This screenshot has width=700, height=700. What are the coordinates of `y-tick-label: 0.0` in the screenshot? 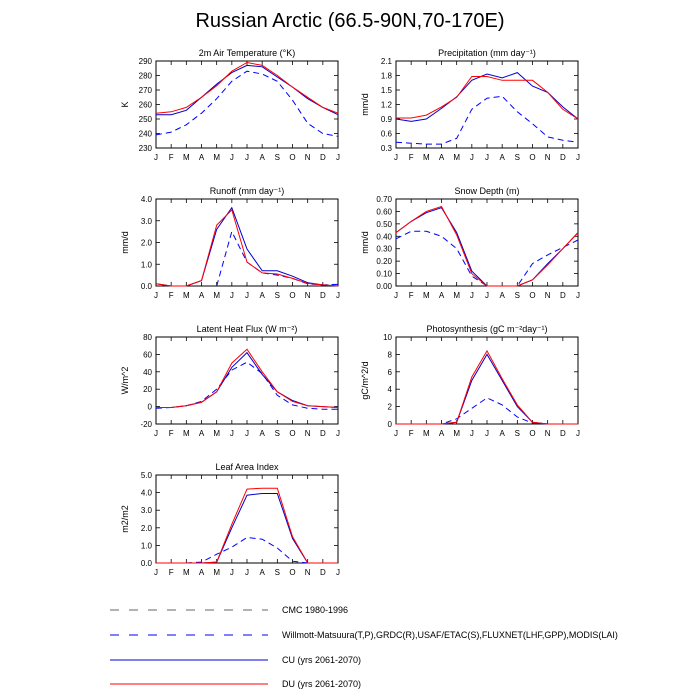 It's located at (147, 286).